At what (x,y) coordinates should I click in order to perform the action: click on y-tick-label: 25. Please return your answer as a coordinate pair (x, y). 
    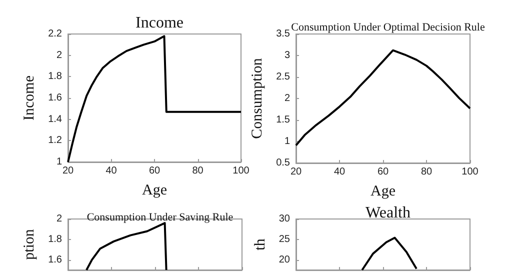
    Looking at the image, I should click on (284, 239).